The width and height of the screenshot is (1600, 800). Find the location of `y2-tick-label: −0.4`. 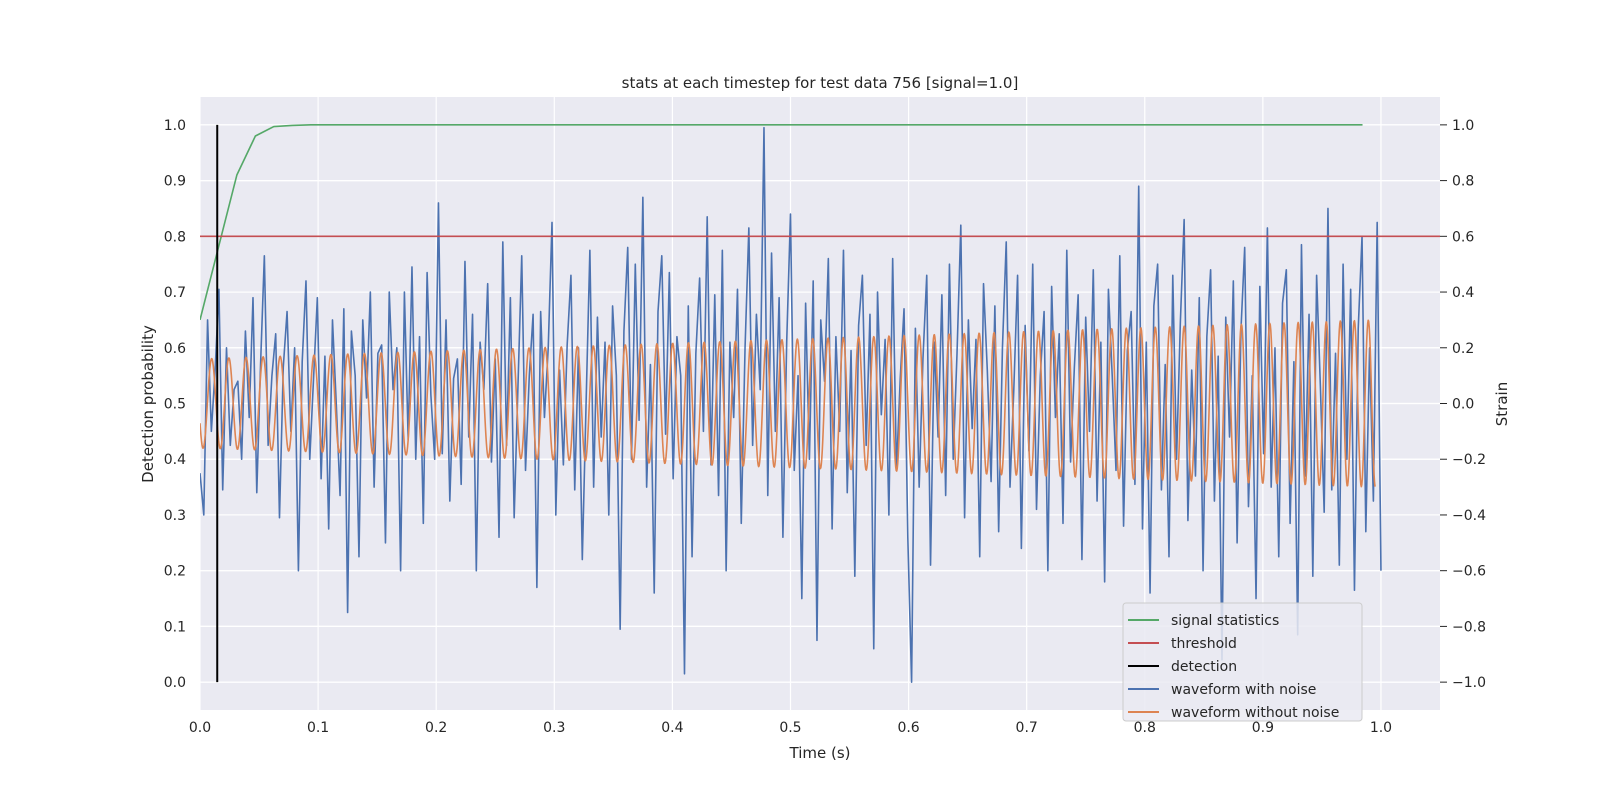

y2-tick-label: −0.4 is located at coordinates (1469, 516).